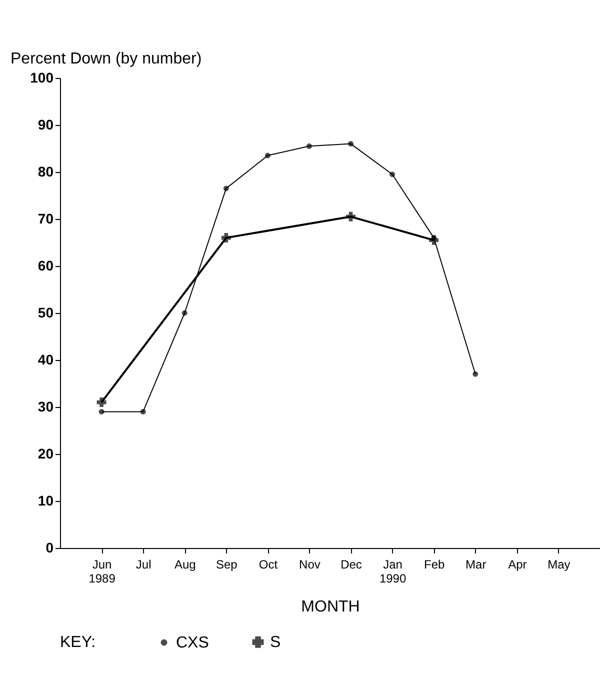 Image resolution: width=605 pixels, height=688 pixels. What do you see at coordinates (330, 607) in the screenshot?
I see `x-axis-title: MONTH` at bounding box center [330, 607].